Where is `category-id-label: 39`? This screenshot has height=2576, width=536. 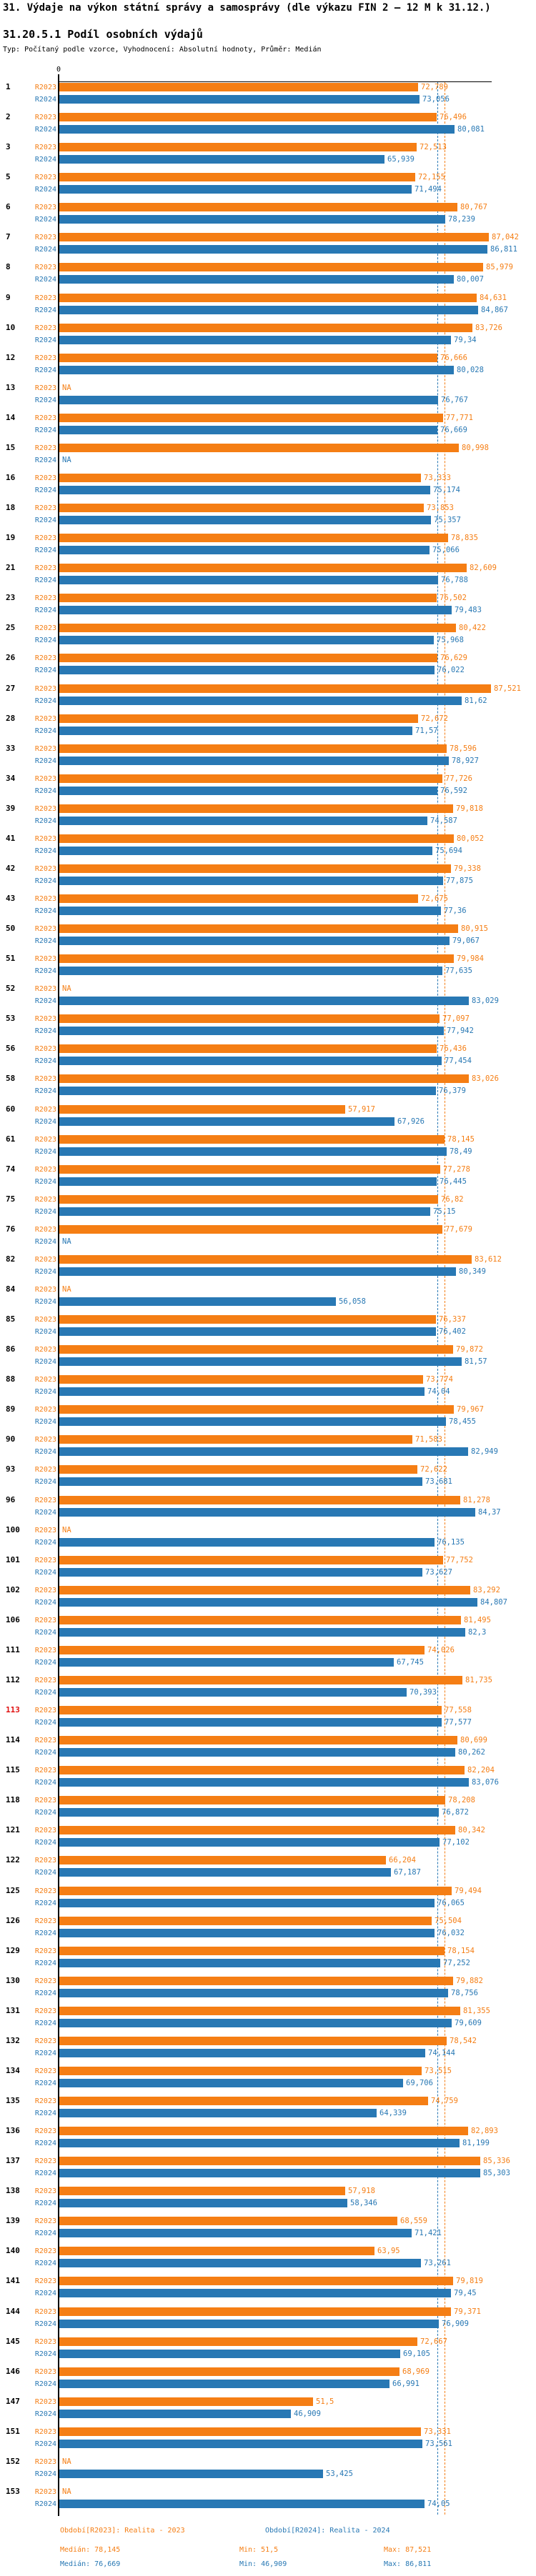
category-id-label: 39 is located at coordinates (11, 809).